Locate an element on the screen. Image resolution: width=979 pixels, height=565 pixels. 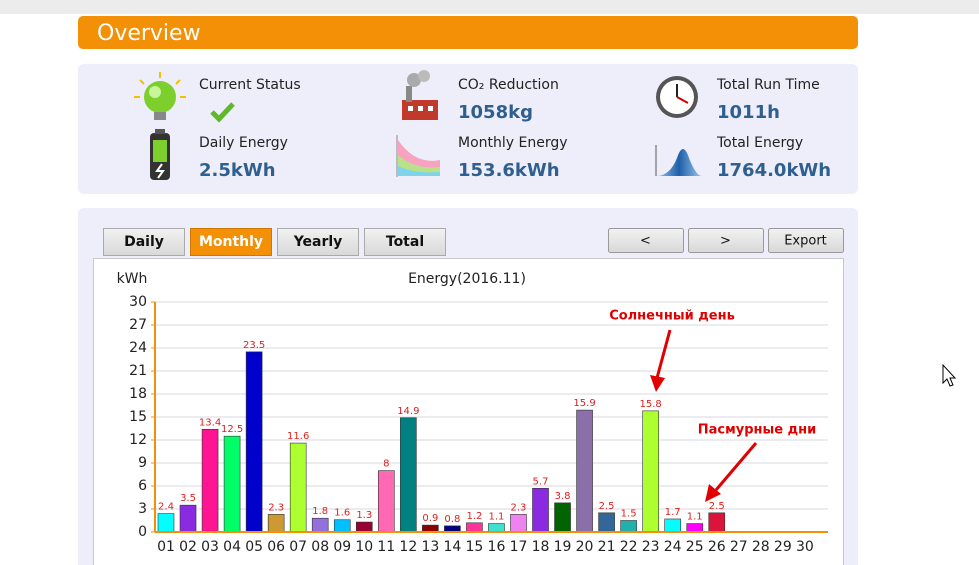
y-tick-label: 21 is located at coordinates (138, 371).